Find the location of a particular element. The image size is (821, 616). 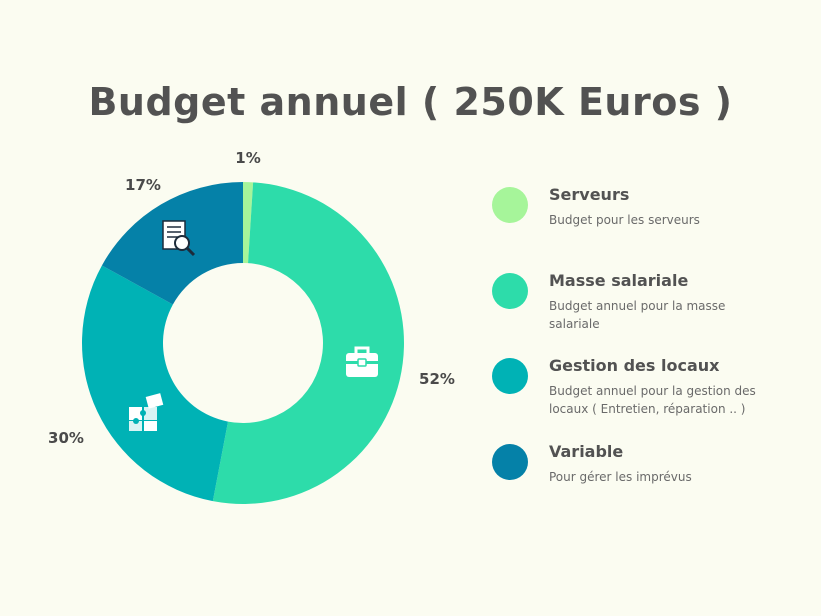

document-search-icon is located at coordinates (179, 238).